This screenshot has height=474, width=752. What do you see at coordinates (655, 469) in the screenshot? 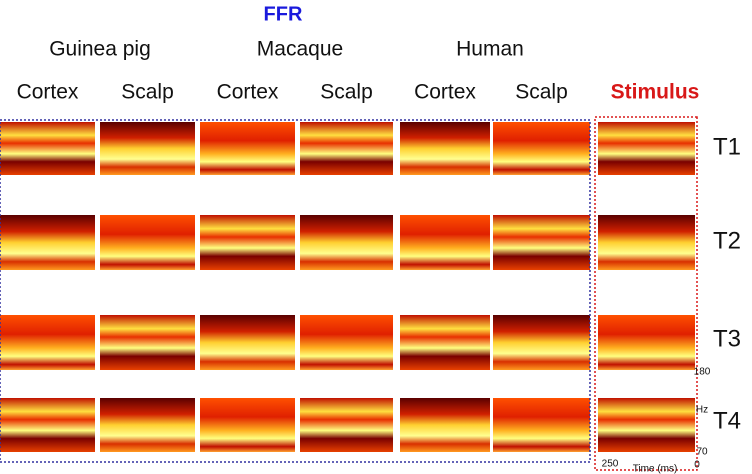
I see `axis-label: Time (ms)` at bounding box center [655, 469].